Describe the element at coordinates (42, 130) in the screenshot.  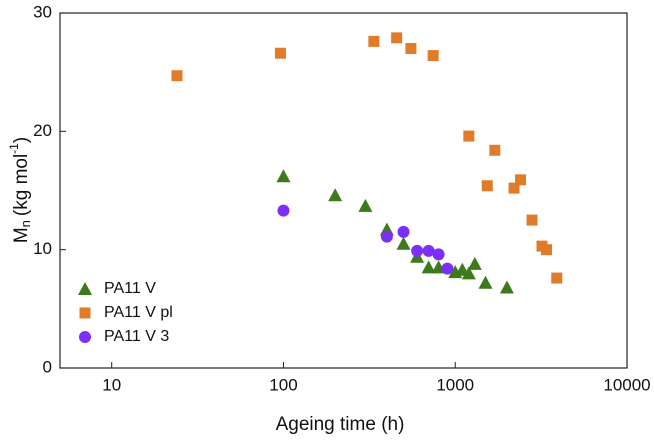
I see `y-tick-label: 20` at that location.